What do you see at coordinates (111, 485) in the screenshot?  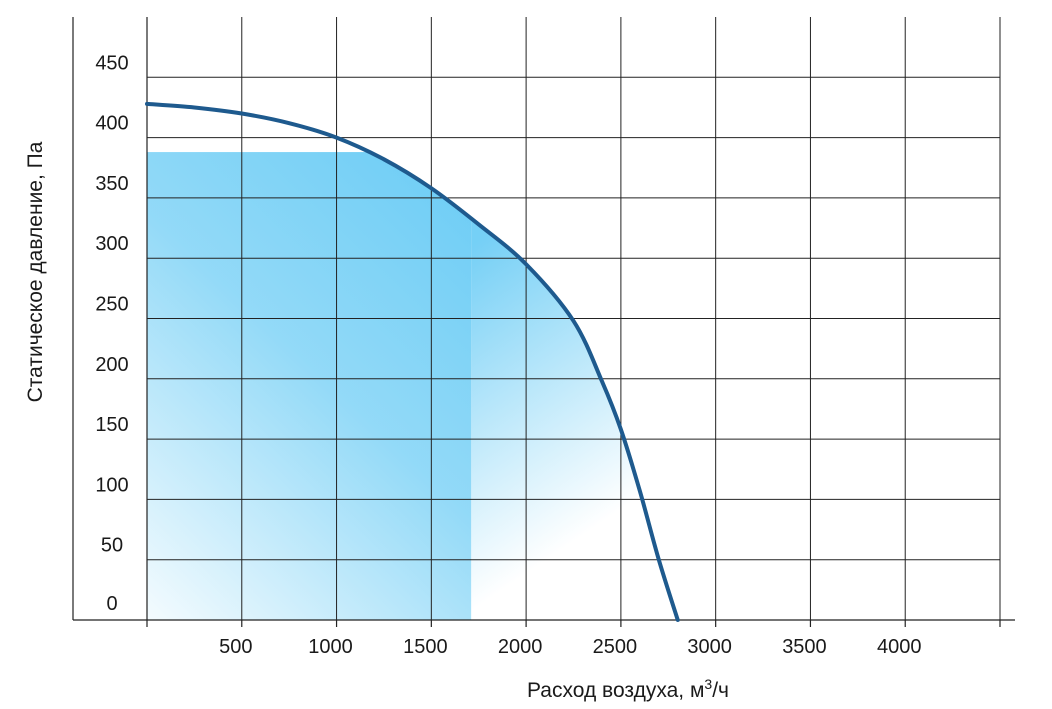 I see `y-tick-label-100: 100` at bounding box center [111, 485].